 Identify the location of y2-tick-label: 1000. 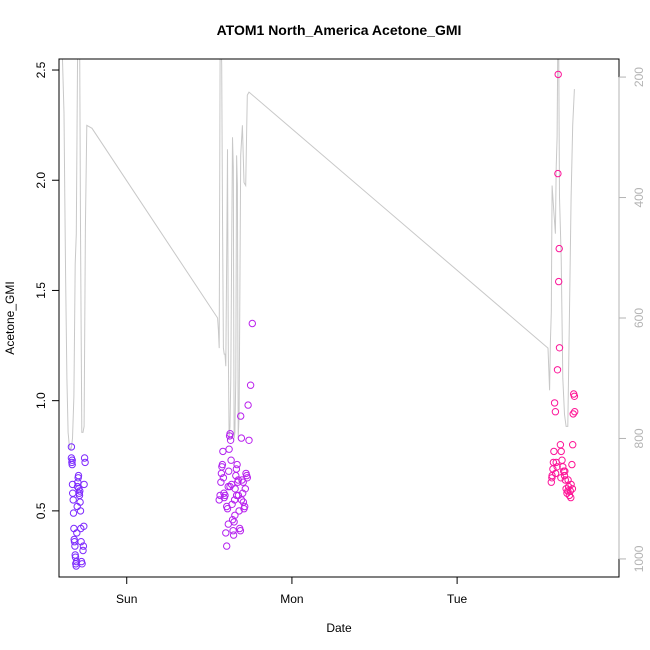
(639, 558).